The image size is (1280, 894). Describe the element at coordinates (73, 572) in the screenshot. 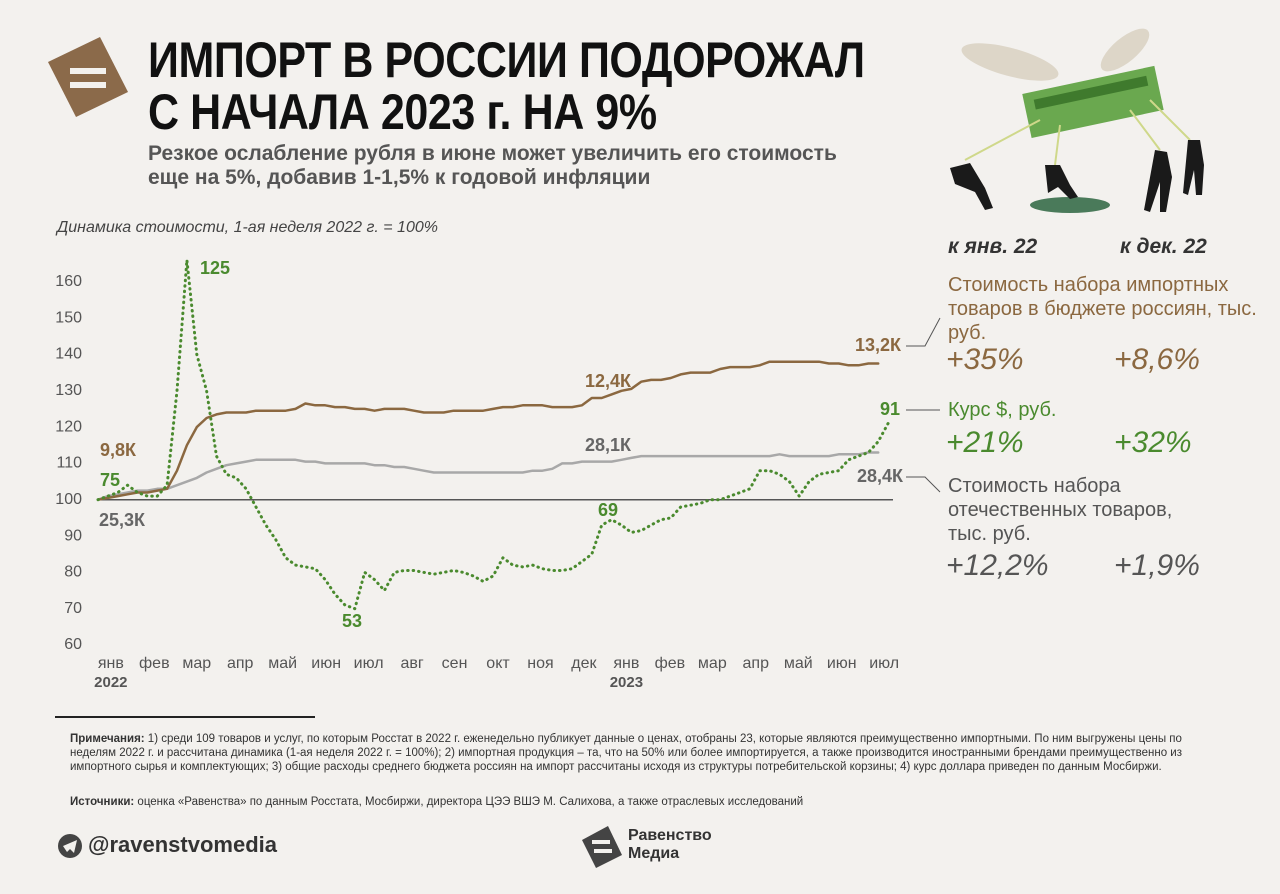

I see `y-tick-label: 80` at that location.